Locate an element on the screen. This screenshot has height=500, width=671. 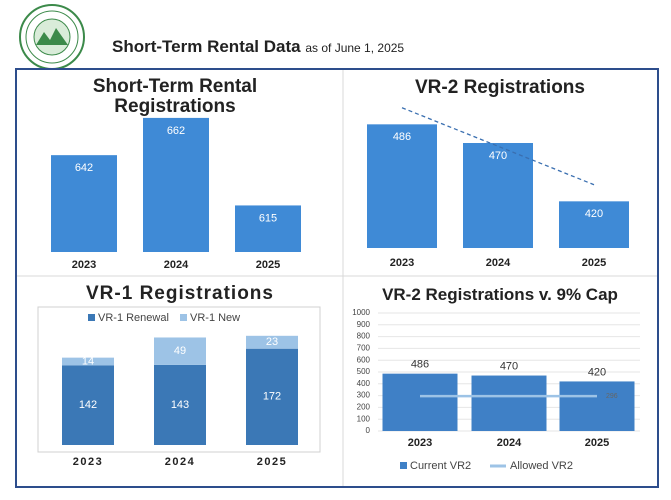
y-tick-label: 0 is located at coordinates (368, 430).